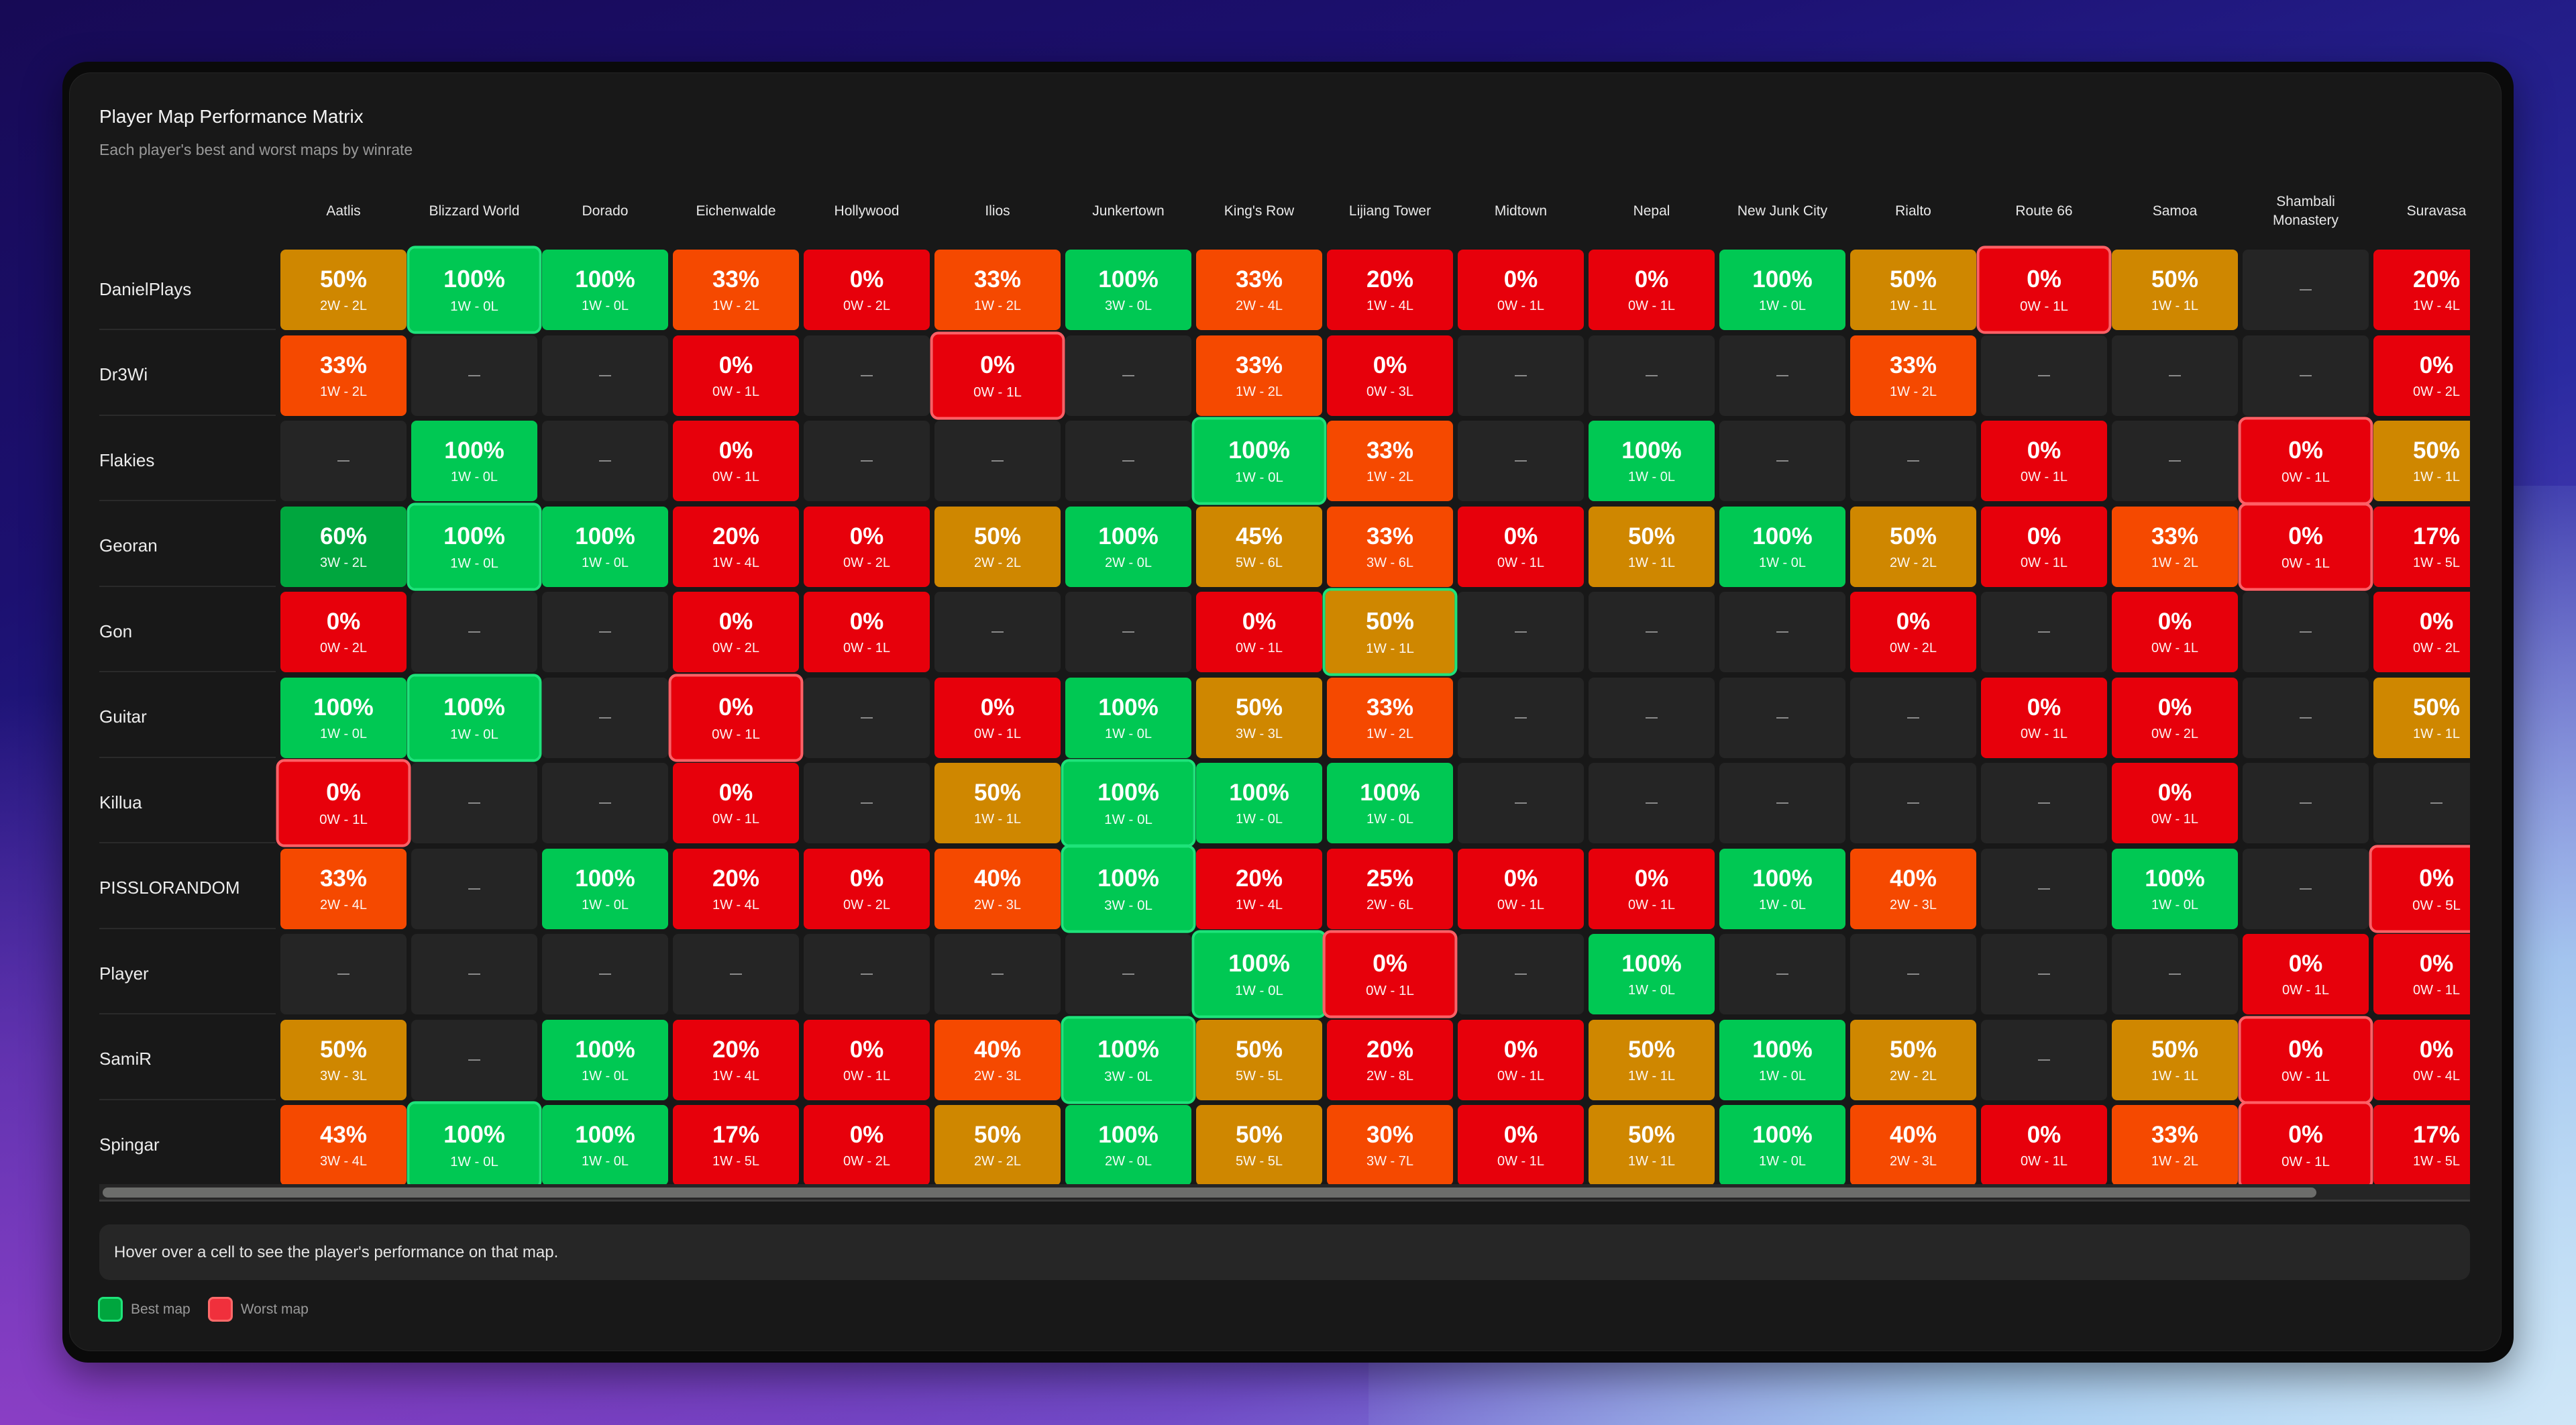 The image size is (2576, 1425). I want to click on matrix-cell-samir-dorado: 100% 1W - 0L, so click(605, 1059).